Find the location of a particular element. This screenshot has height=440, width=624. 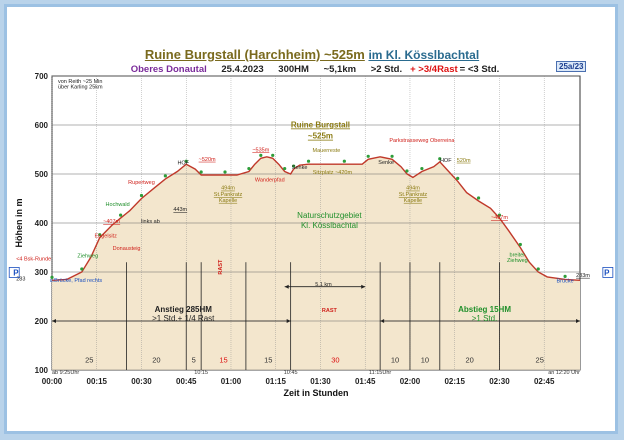

time-marker-label: 10:15 is located at coordinates (201, 373).